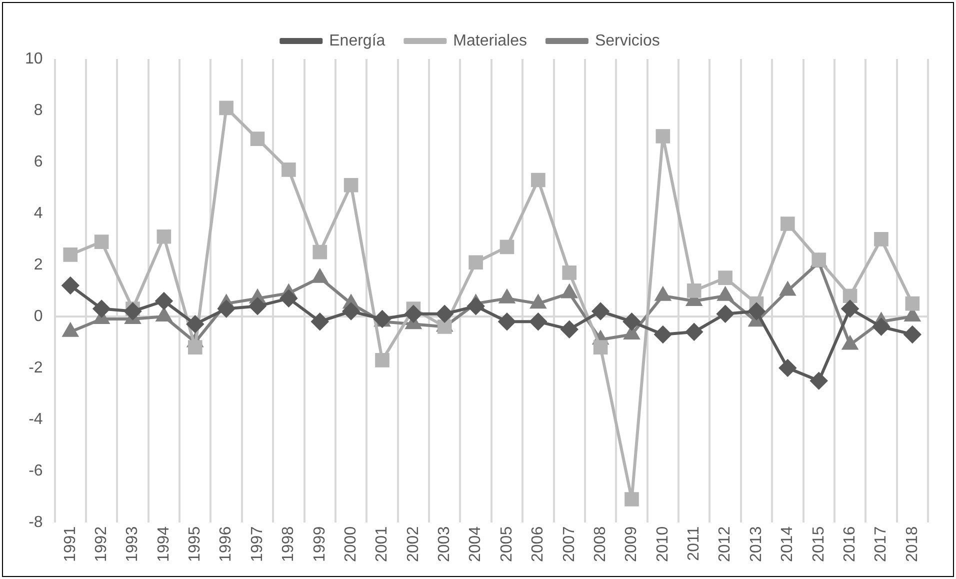 This screenshot has height=579, width=956. What do you see at coordinates (631, 544) in the screenshot?
I see `x-tick-label: 2009` at bounding box center [631, 544].